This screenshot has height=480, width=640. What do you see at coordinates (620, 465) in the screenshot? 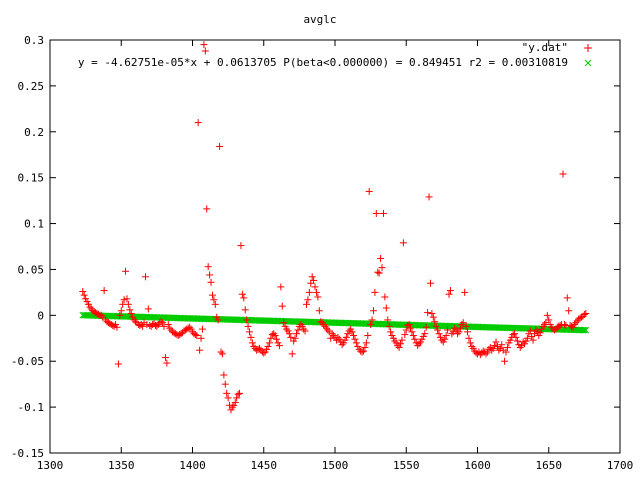
I see `x-tick-label: 1700` at bounding box center [620, 465].